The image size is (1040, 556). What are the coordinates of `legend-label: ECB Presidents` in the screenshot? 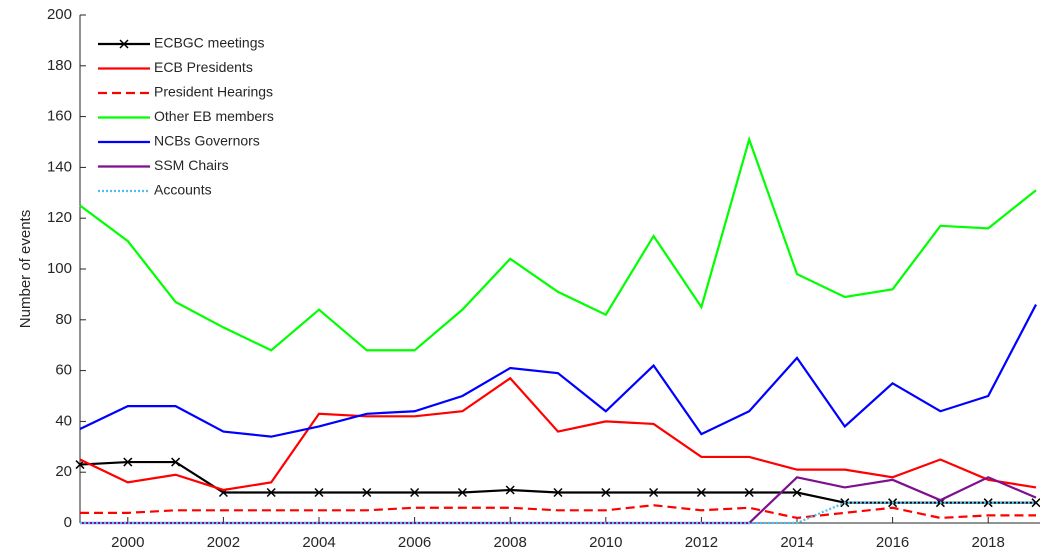 It's located at (203, 67).